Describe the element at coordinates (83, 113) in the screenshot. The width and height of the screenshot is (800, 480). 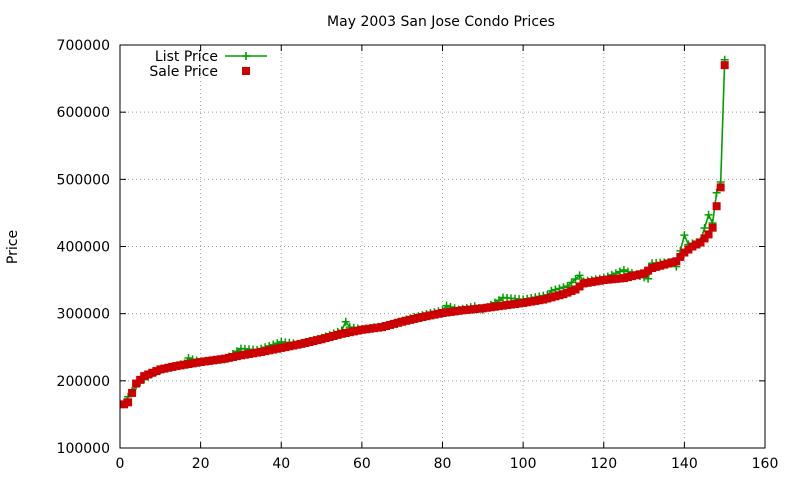
I see `y-tick-label: 600000` at that location.